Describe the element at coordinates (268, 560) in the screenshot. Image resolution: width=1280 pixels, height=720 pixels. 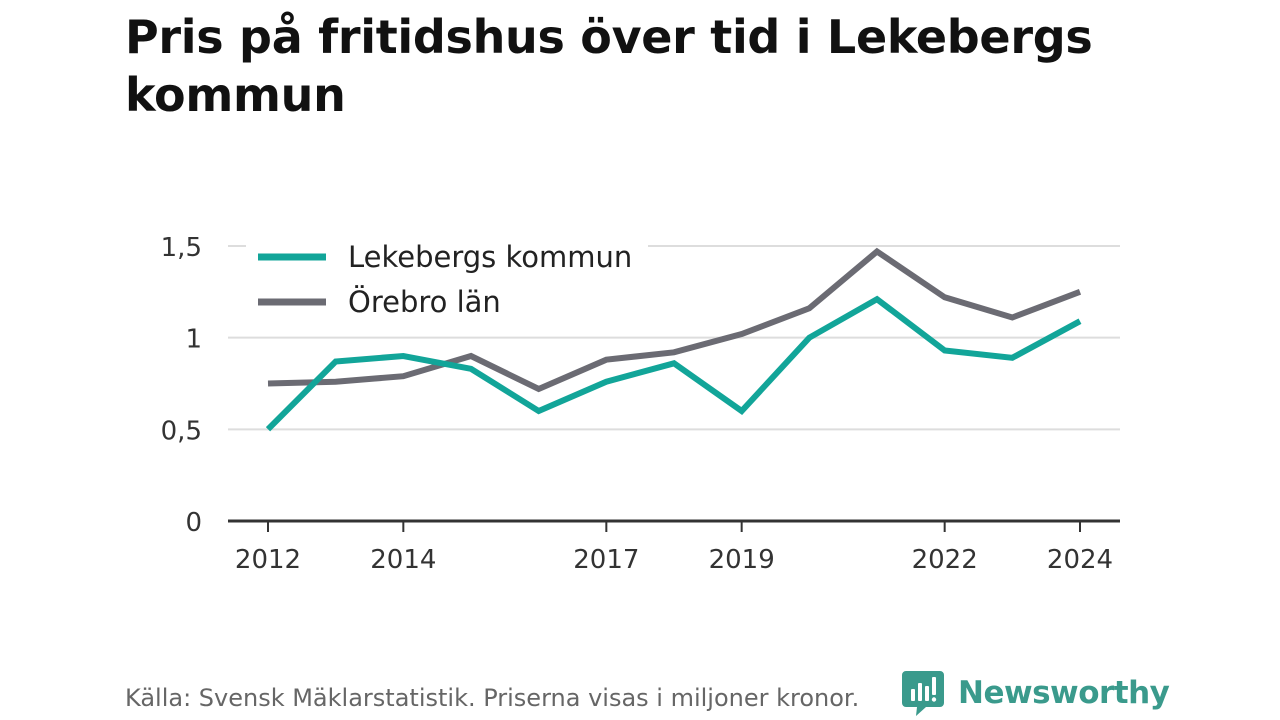
I see `x-tick-label: 2012` at that location.